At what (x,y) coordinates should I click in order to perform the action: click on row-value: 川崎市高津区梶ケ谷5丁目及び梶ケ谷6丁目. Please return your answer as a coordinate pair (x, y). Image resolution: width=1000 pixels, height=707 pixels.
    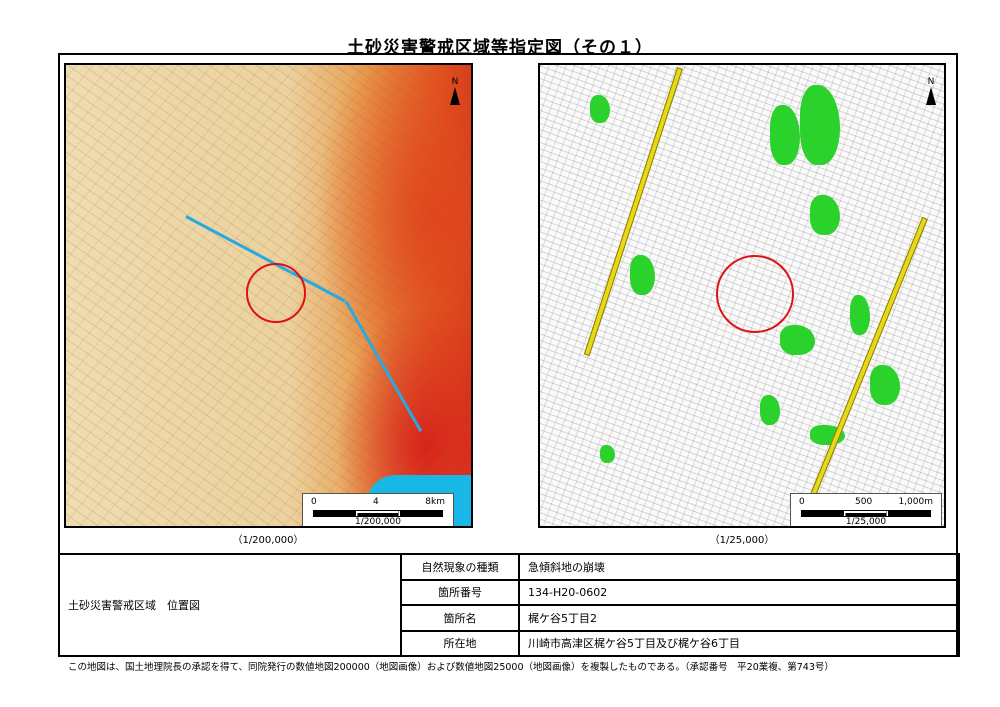
    Looking at the image, I should click on (739, 643).